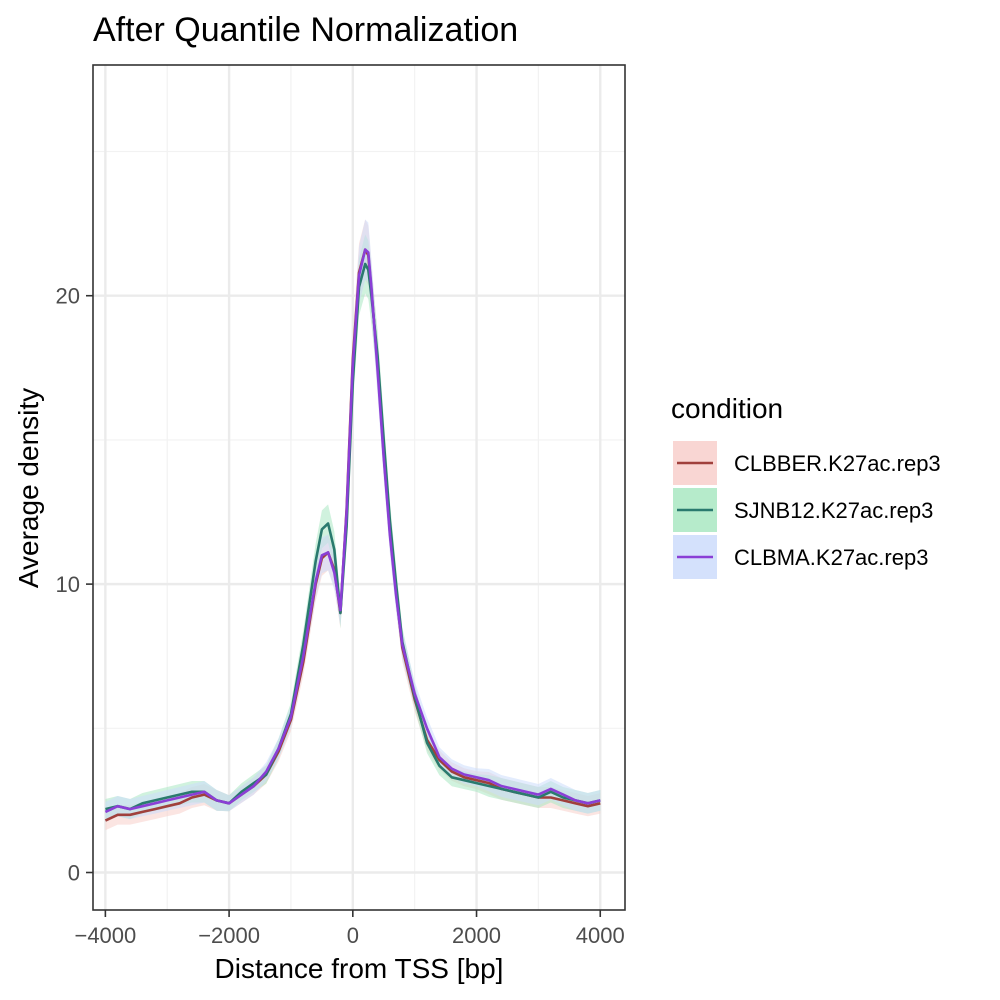 Image resolution: width=1000 pixels, height=1000 pixels. What do you see at coordinates (105, 935) in the screenshot?
I see `x-tick-label: −4000` at bounding box center [105, 935].